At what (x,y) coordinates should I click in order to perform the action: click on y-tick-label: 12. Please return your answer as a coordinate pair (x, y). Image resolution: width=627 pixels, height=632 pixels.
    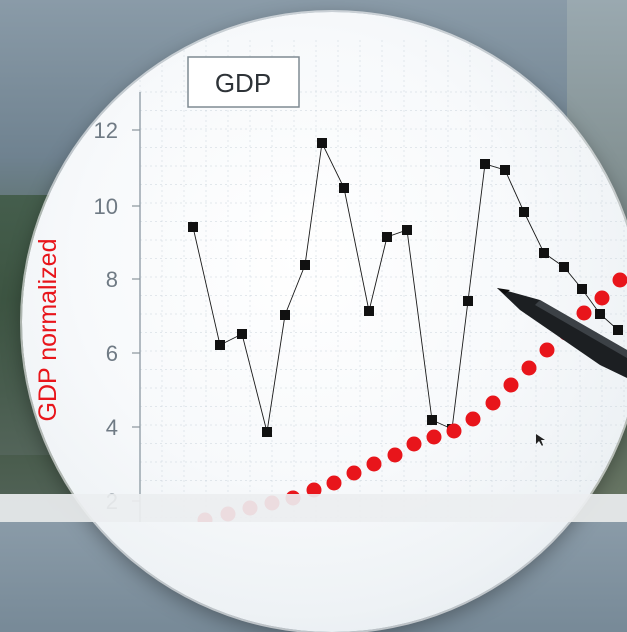
    Looking at the image, I should click on (106, 130).